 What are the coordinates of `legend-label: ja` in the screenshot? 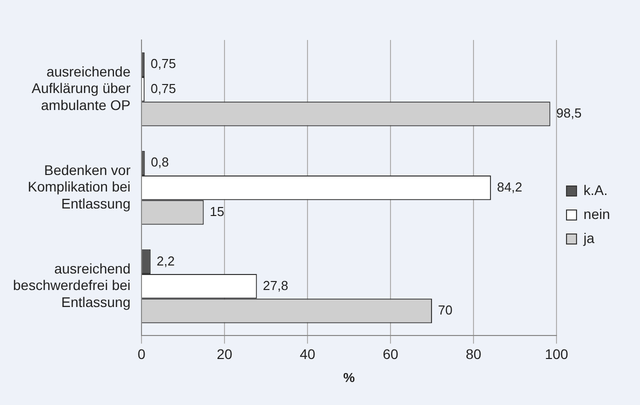 It's located at (588, 238).